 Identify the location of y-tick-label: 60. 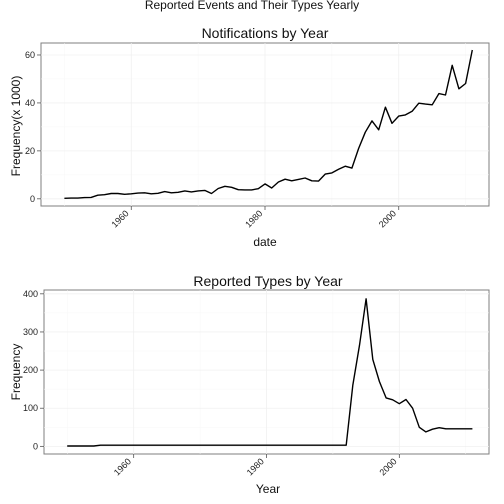
(30, 55).